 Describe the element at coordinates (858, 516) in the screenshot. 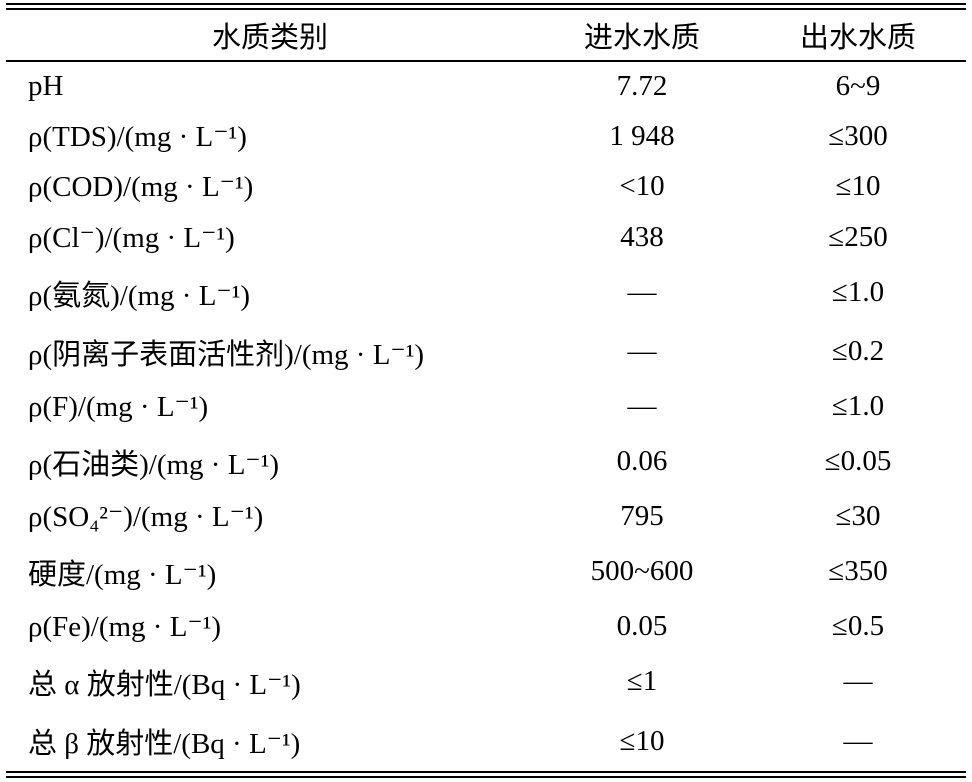

I see `outlet-cell: ≤30` at that location.